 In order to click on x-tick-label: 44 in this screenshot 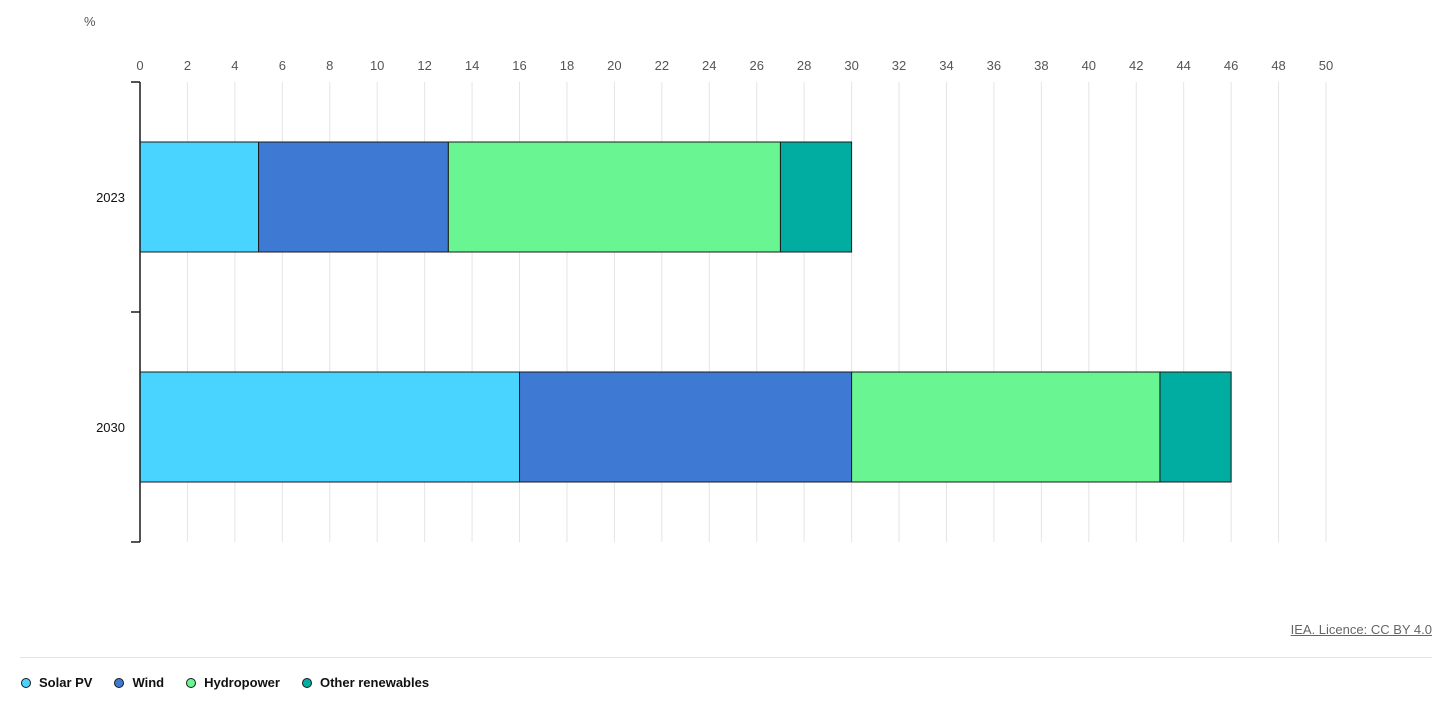, I will do `click(1183, 65)`.